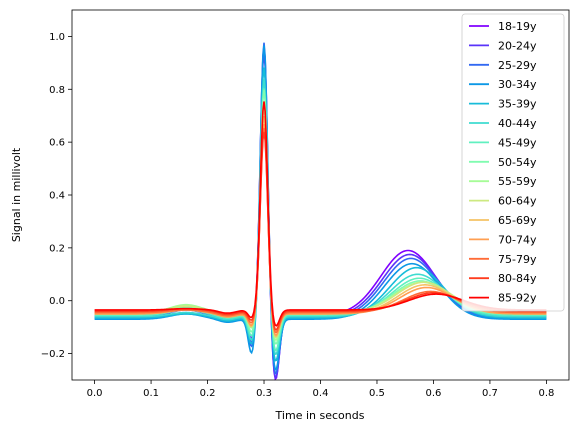  I want to click on y-tick-label: −0.2, so click(53, 354).